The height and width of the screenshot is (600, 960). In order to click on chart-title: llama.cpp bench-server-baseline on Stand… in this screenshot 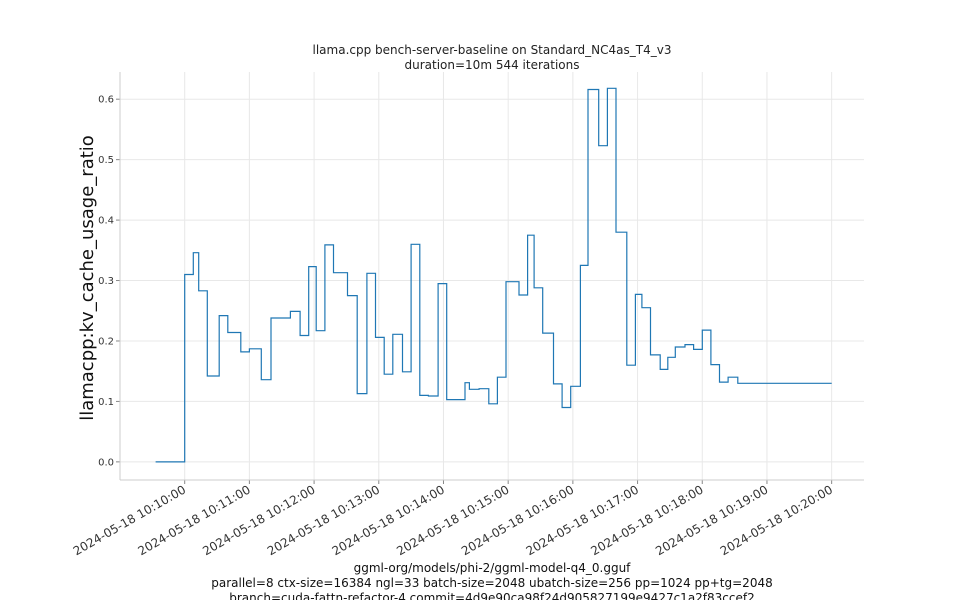, I will do `click(492, 50)`.